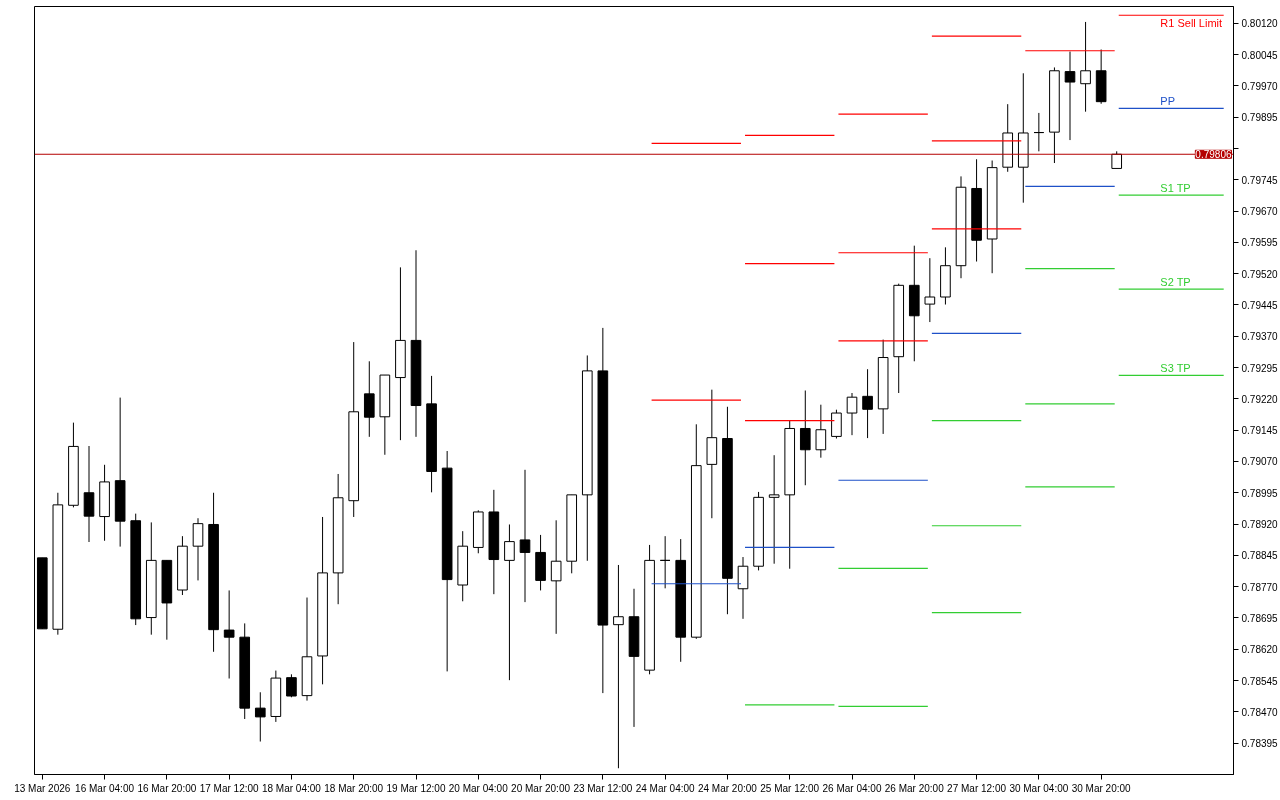  I want to click on series-label: S3 TP, so click(1175, 368).